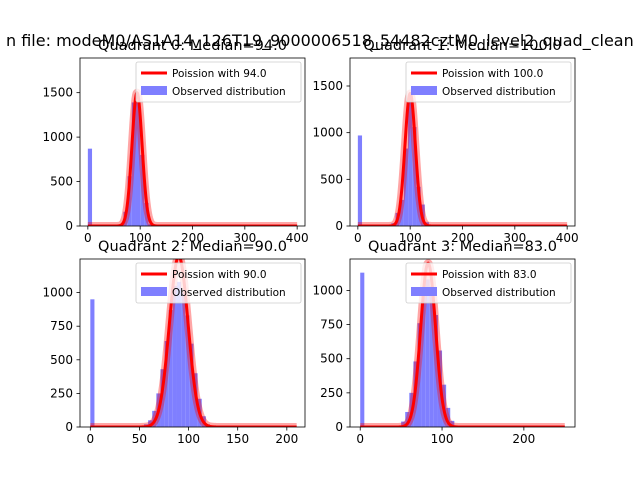 This screenshot has width=640, height=480. What do you see at coordinates (489, 275) in the screenshot?
I see `legend-label-poisson: Poission with 83.0` at bounding box center [489, 275].